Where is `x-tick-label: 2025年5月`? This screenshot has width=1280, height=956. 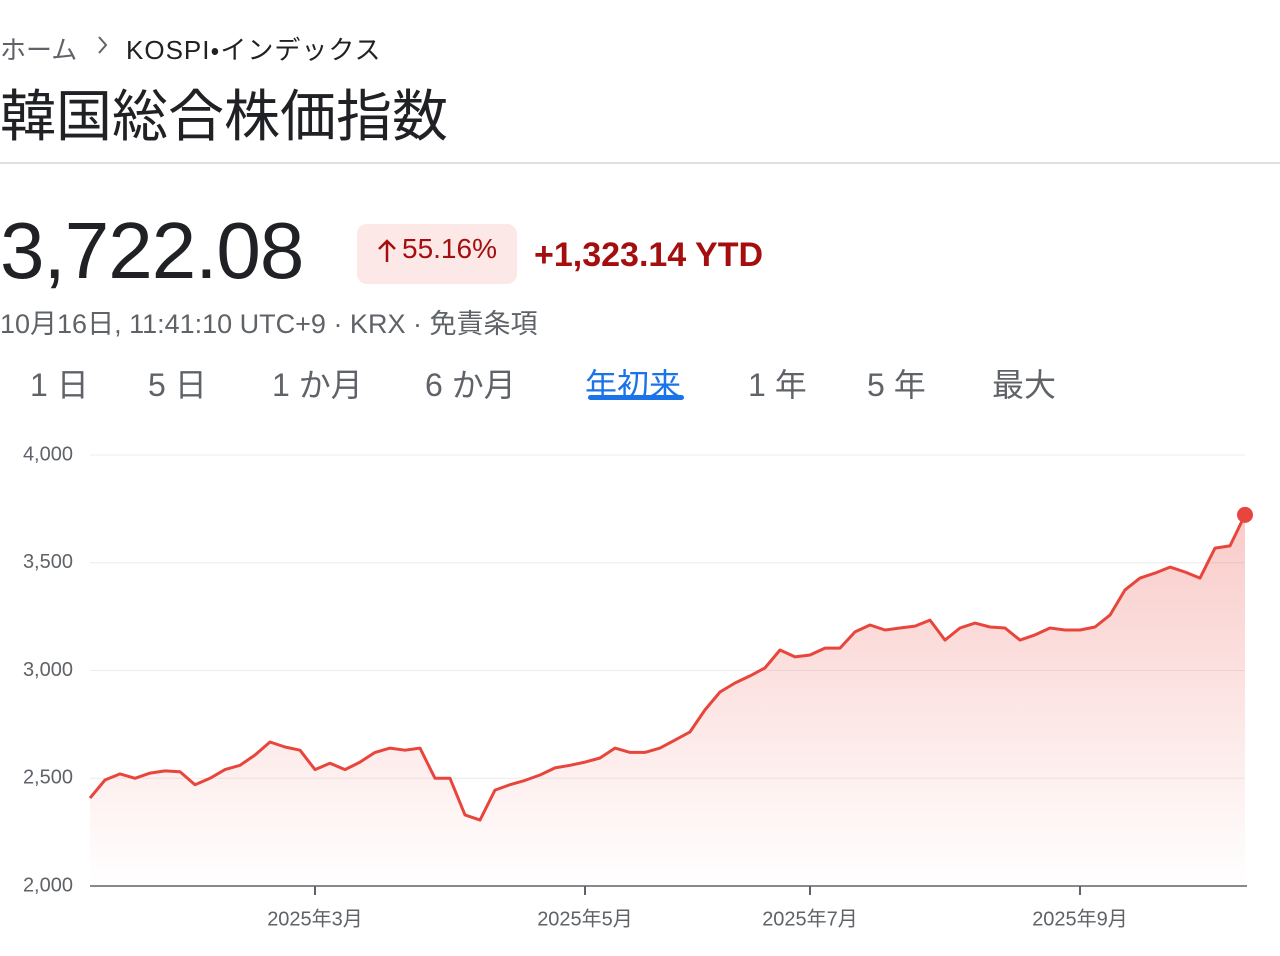
x-tick-label: 2025年5月 is located at coordinates (585, 918).